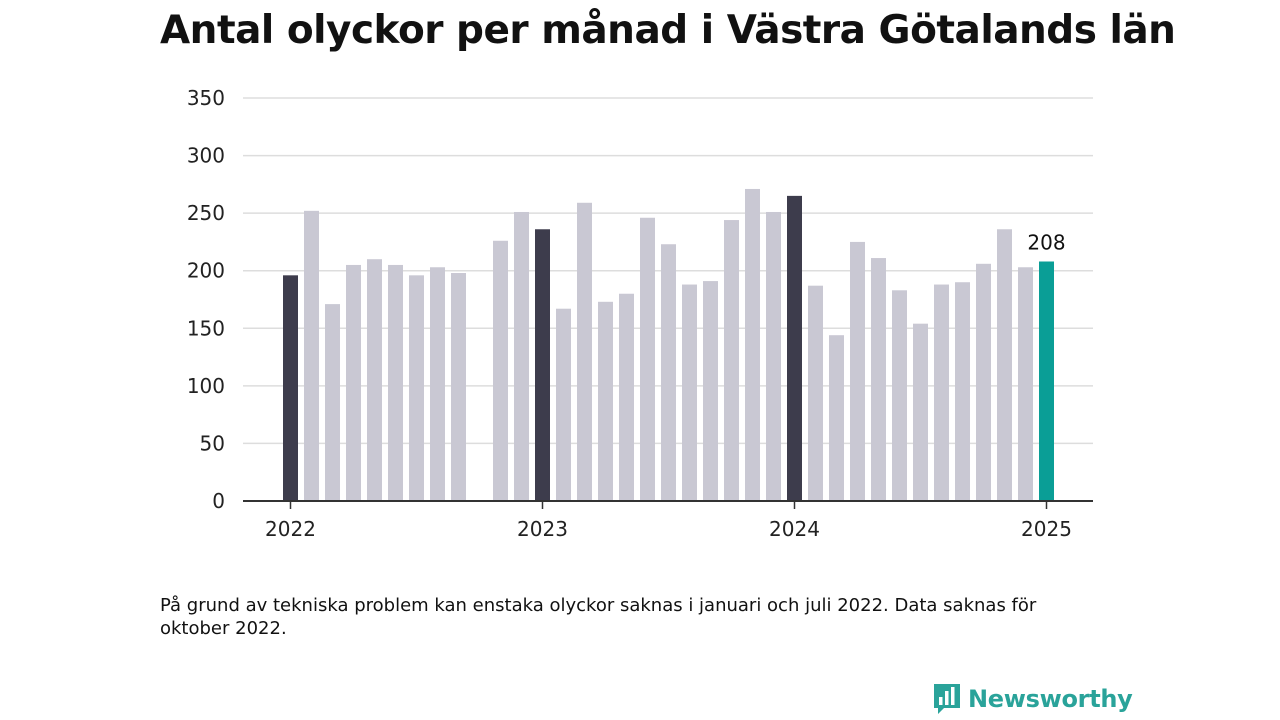 This screenshot has height=720, width=1280. I want to click on x-axis-ticks: 2022 2023 2024 2025, so click(668, 521).